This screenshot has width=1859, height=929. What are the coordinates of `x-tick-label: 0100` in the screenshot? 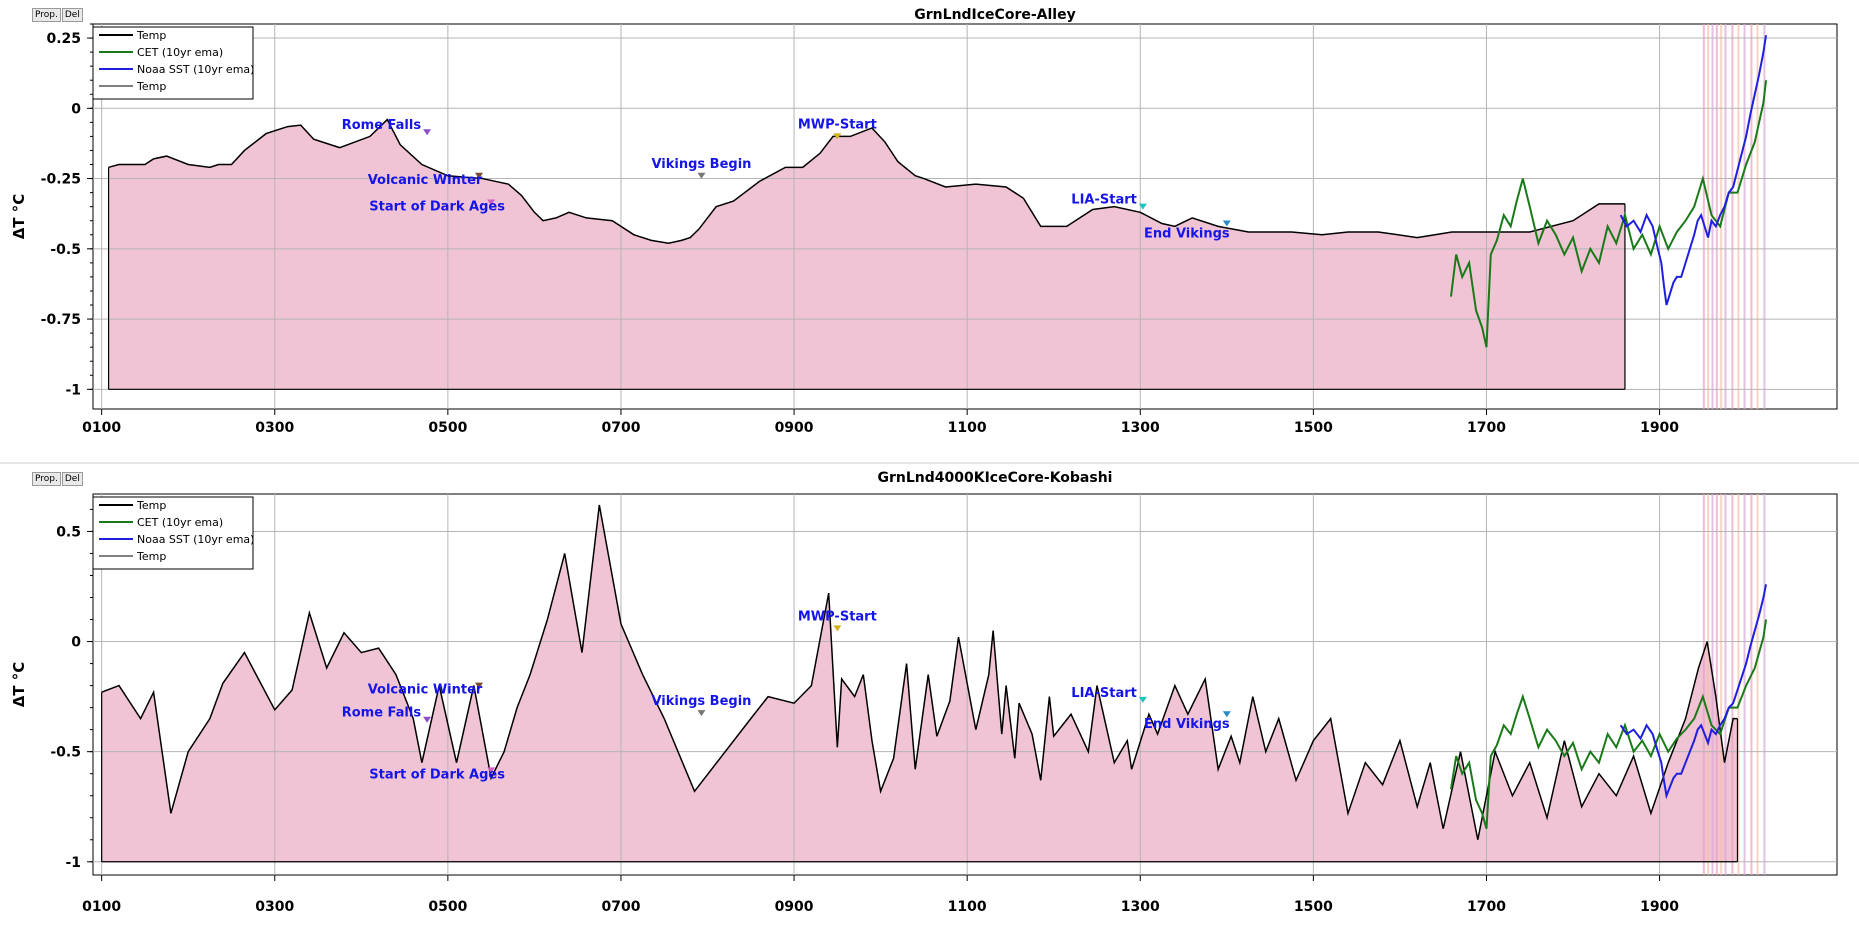 It's located at (101, 907).